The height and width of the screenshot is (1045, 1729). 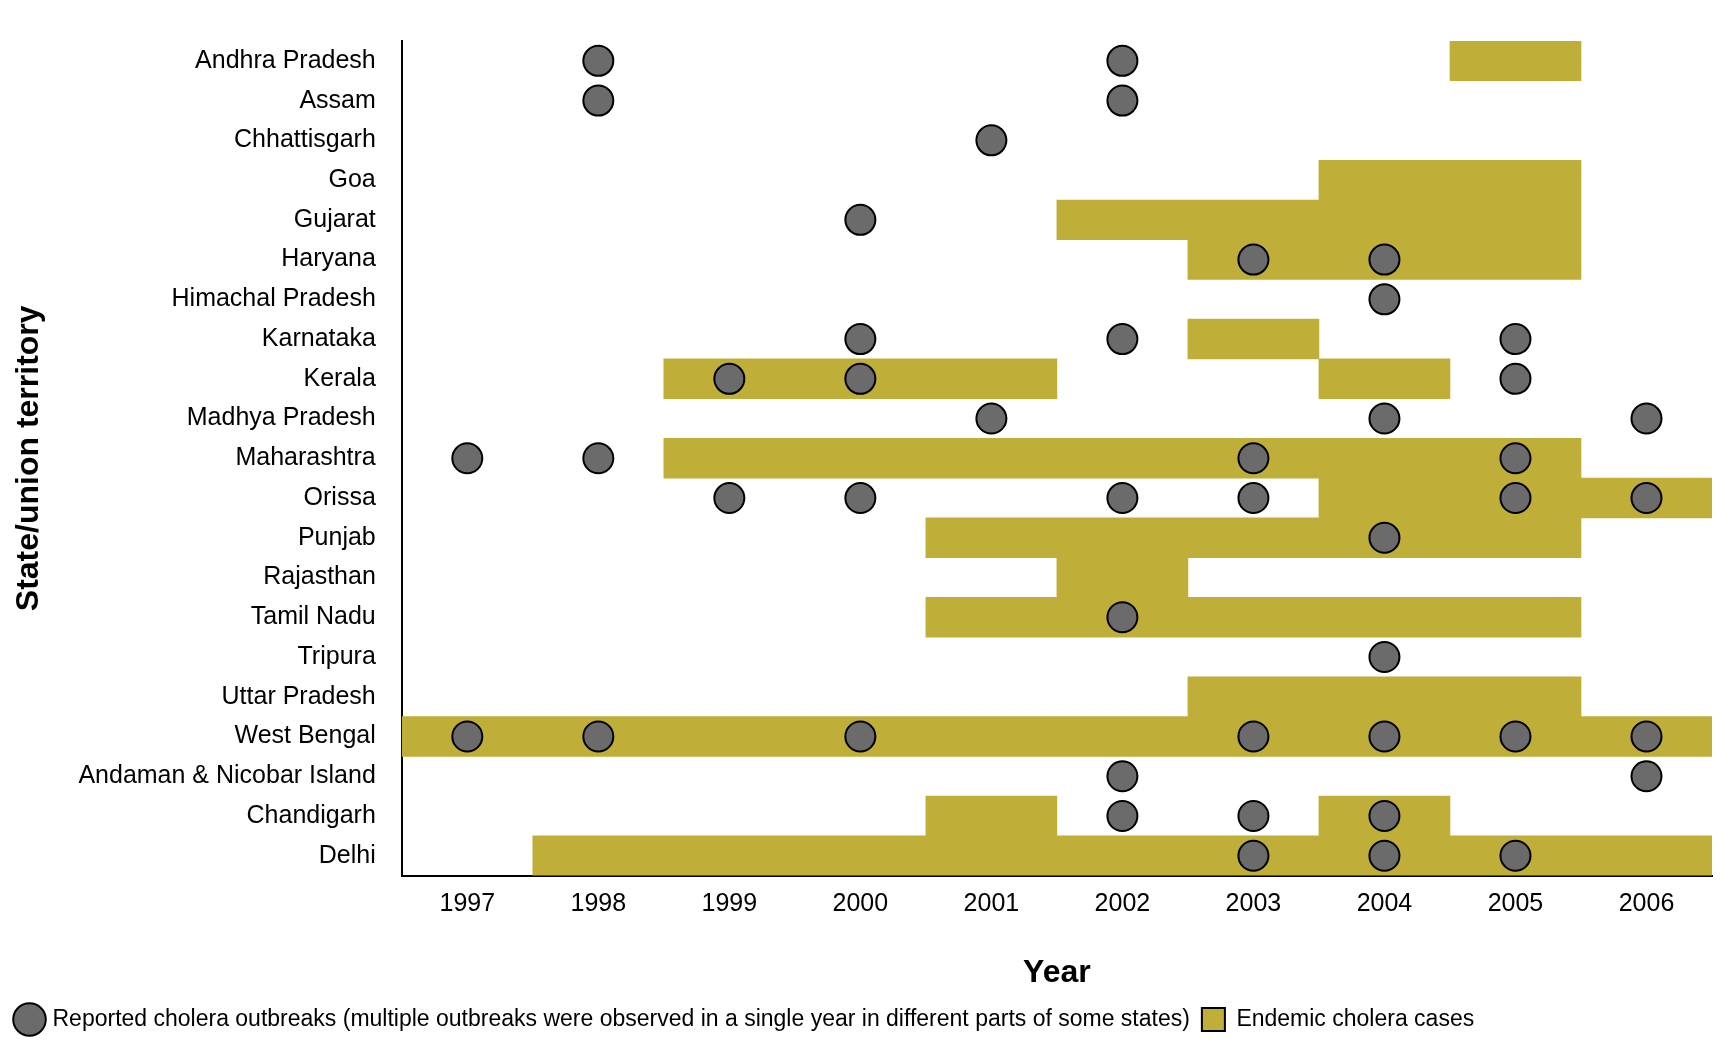 I want to click on y-tick-label: Goa, so click(x=352, y=177).